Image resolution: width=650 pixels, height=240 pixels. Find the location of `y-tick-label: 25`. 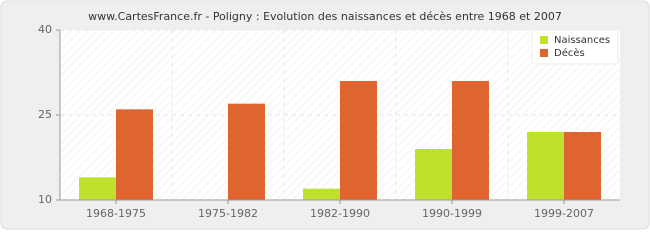

y-tick-label: 25 is located at coordinates (45, 114).